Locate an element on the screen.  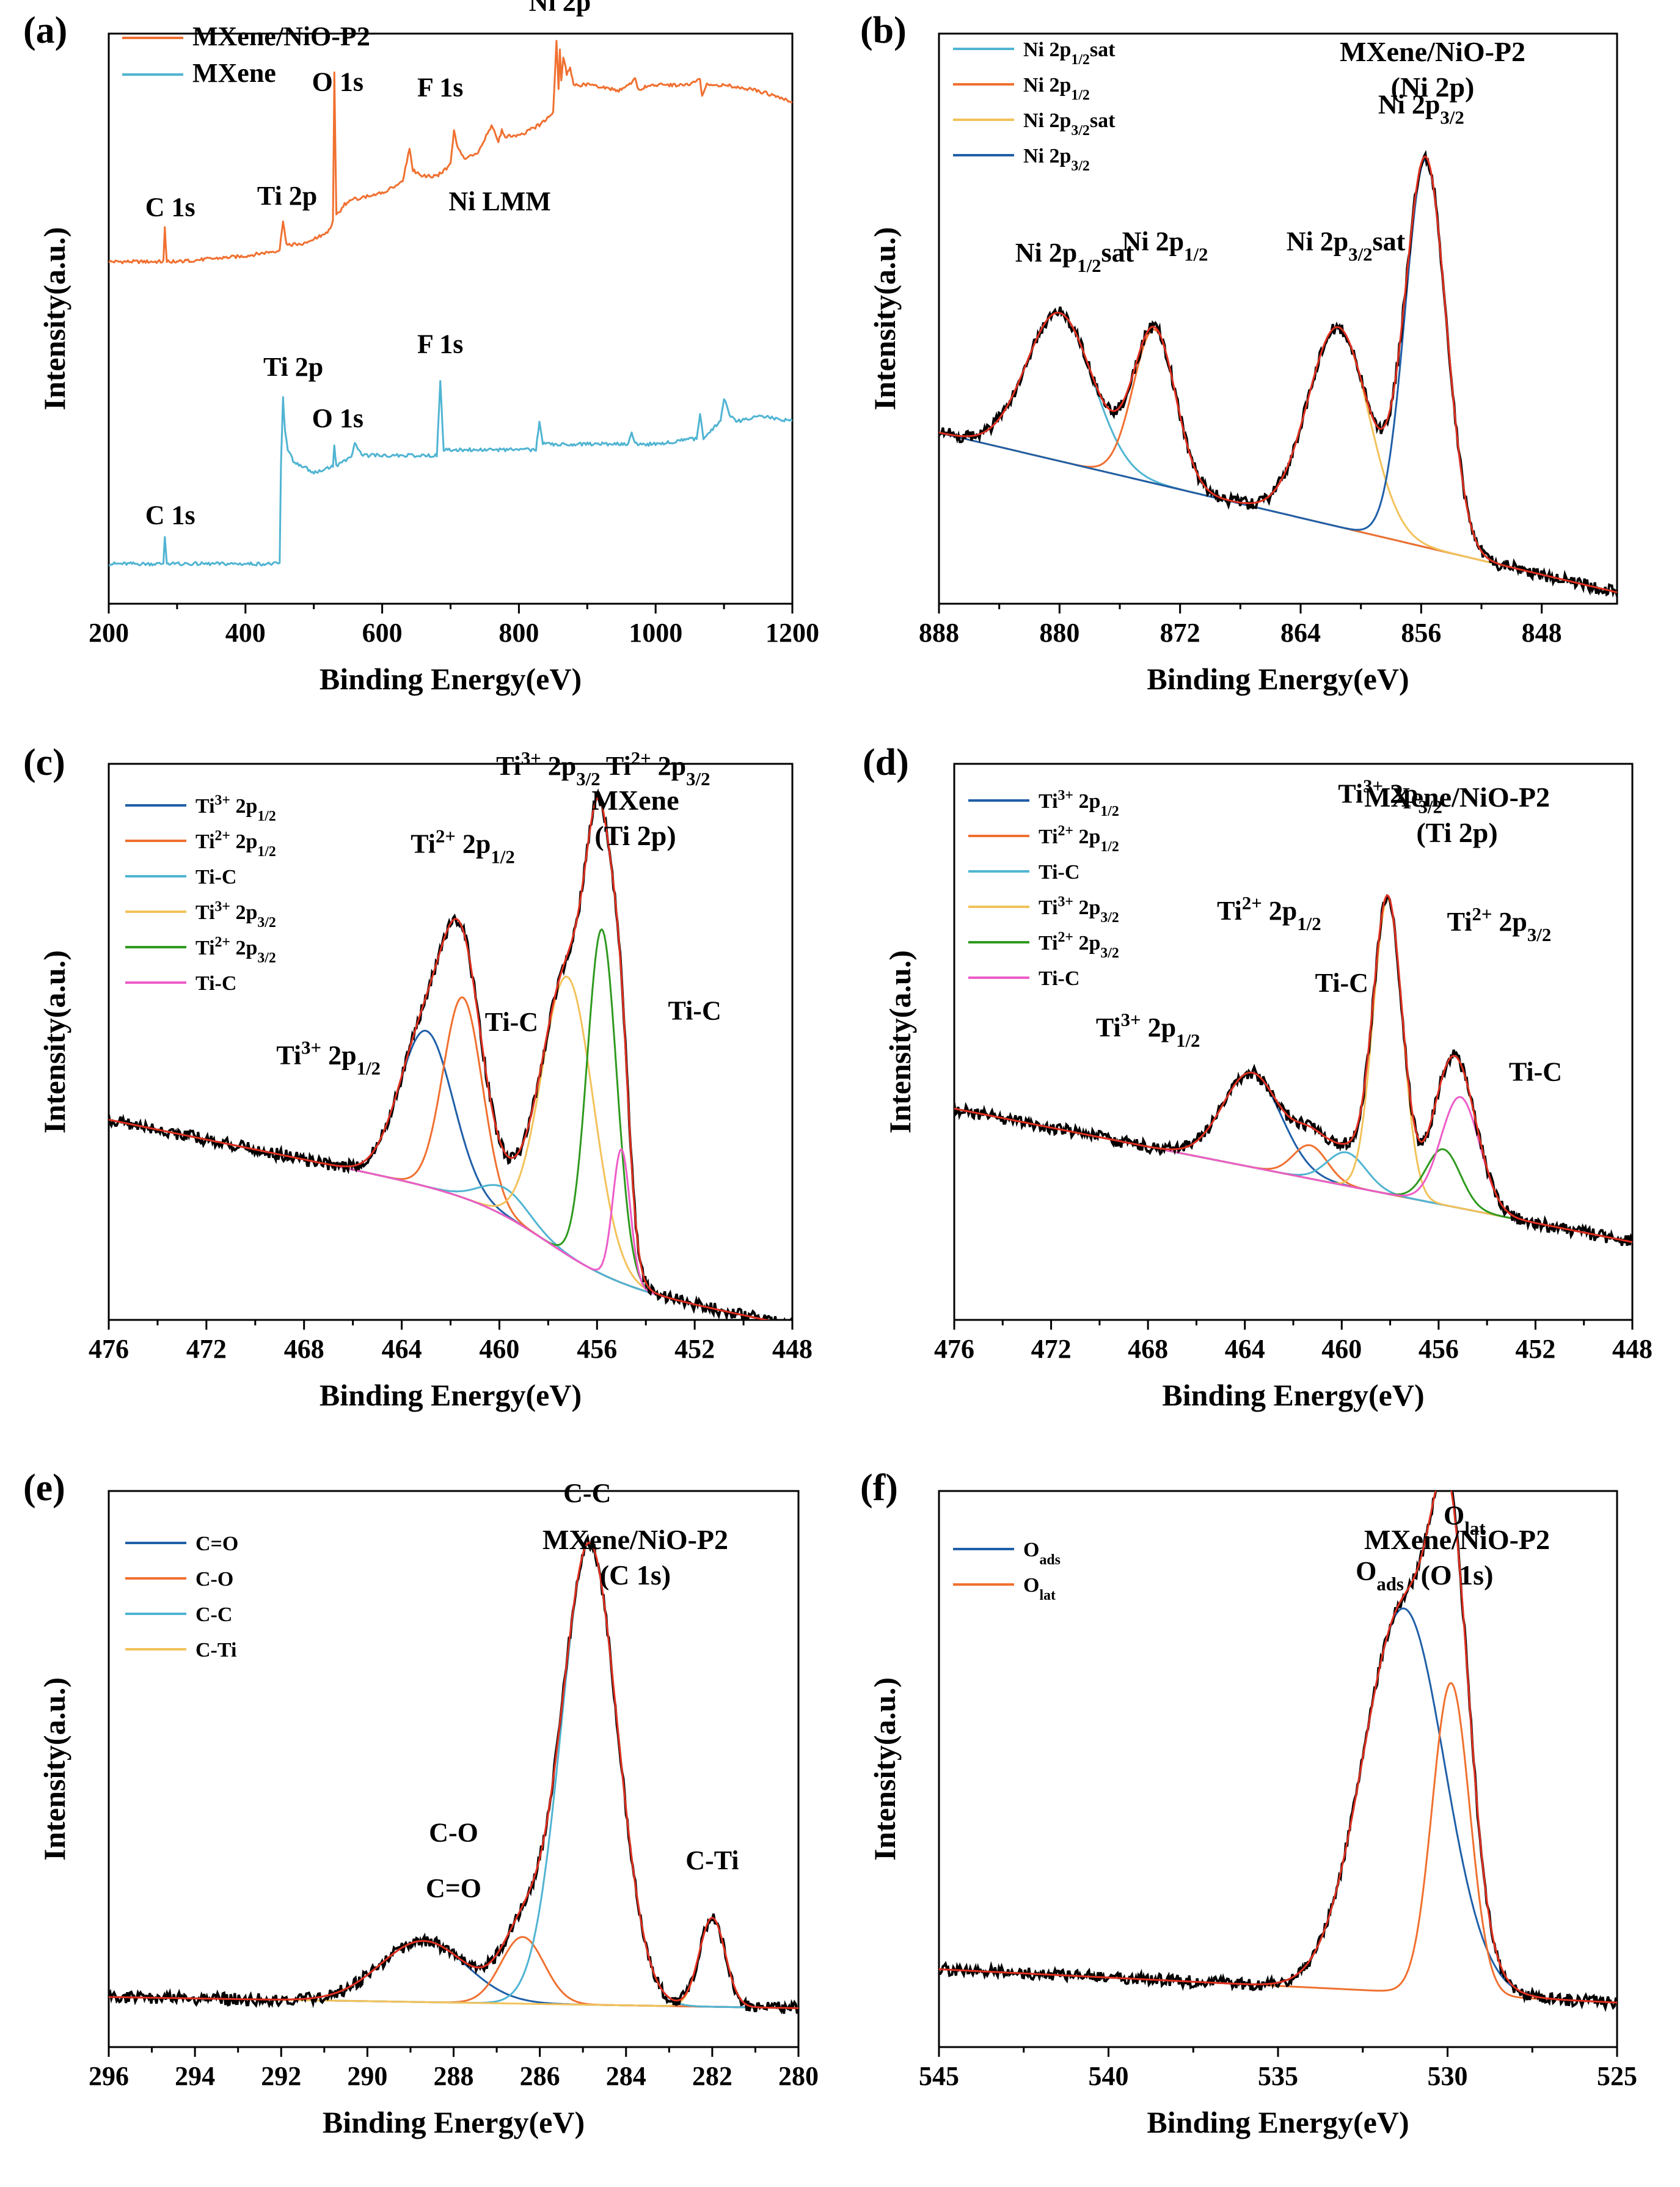
peak-annotation: Ni 2p1/2 is located at coordinates (1165, 246).